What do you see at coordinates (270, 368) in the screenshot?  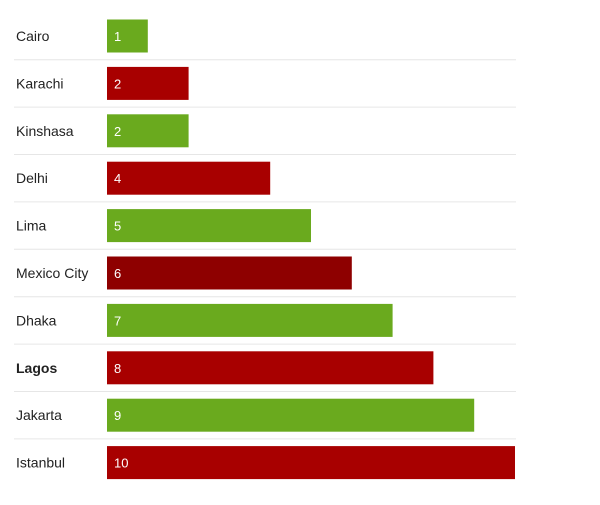 I see `bar-lagos` at bounding box center [270, 368].